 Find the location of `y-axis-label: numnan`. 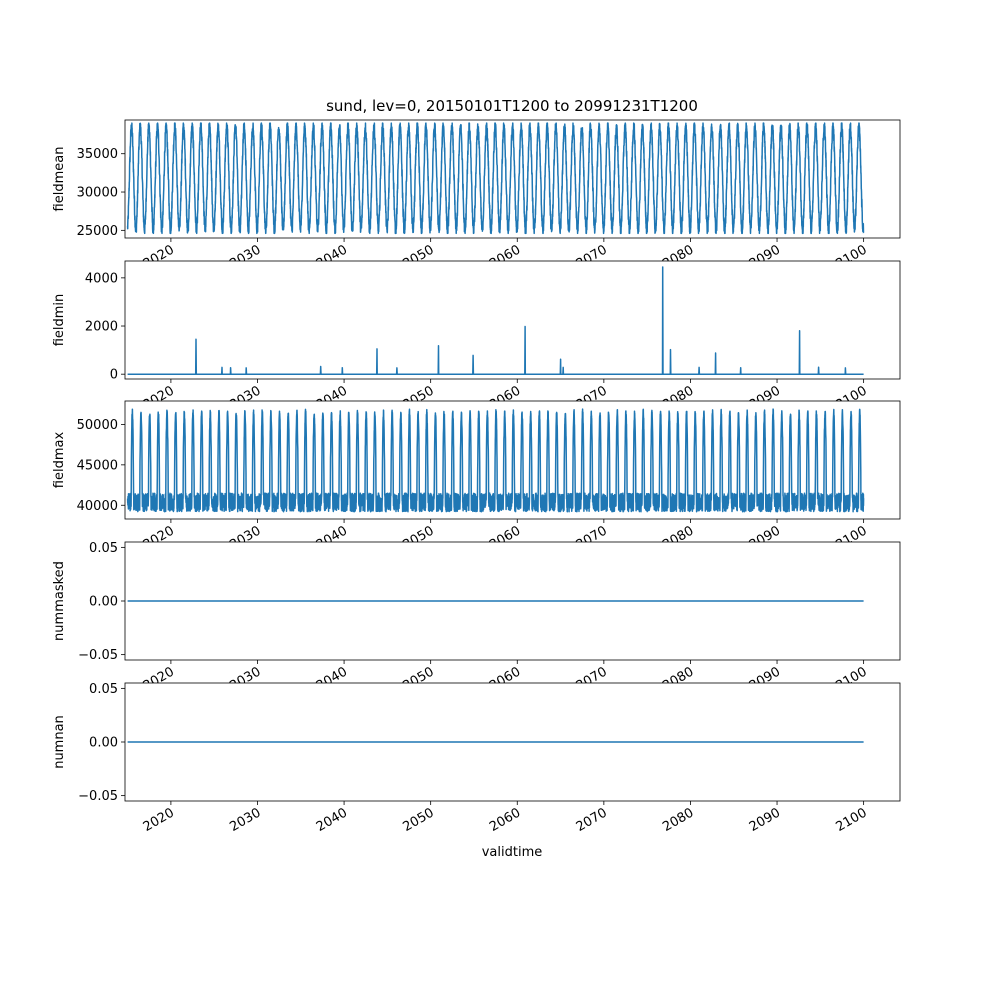

y-axis-label: numnan is located at coordinates (59, 742).